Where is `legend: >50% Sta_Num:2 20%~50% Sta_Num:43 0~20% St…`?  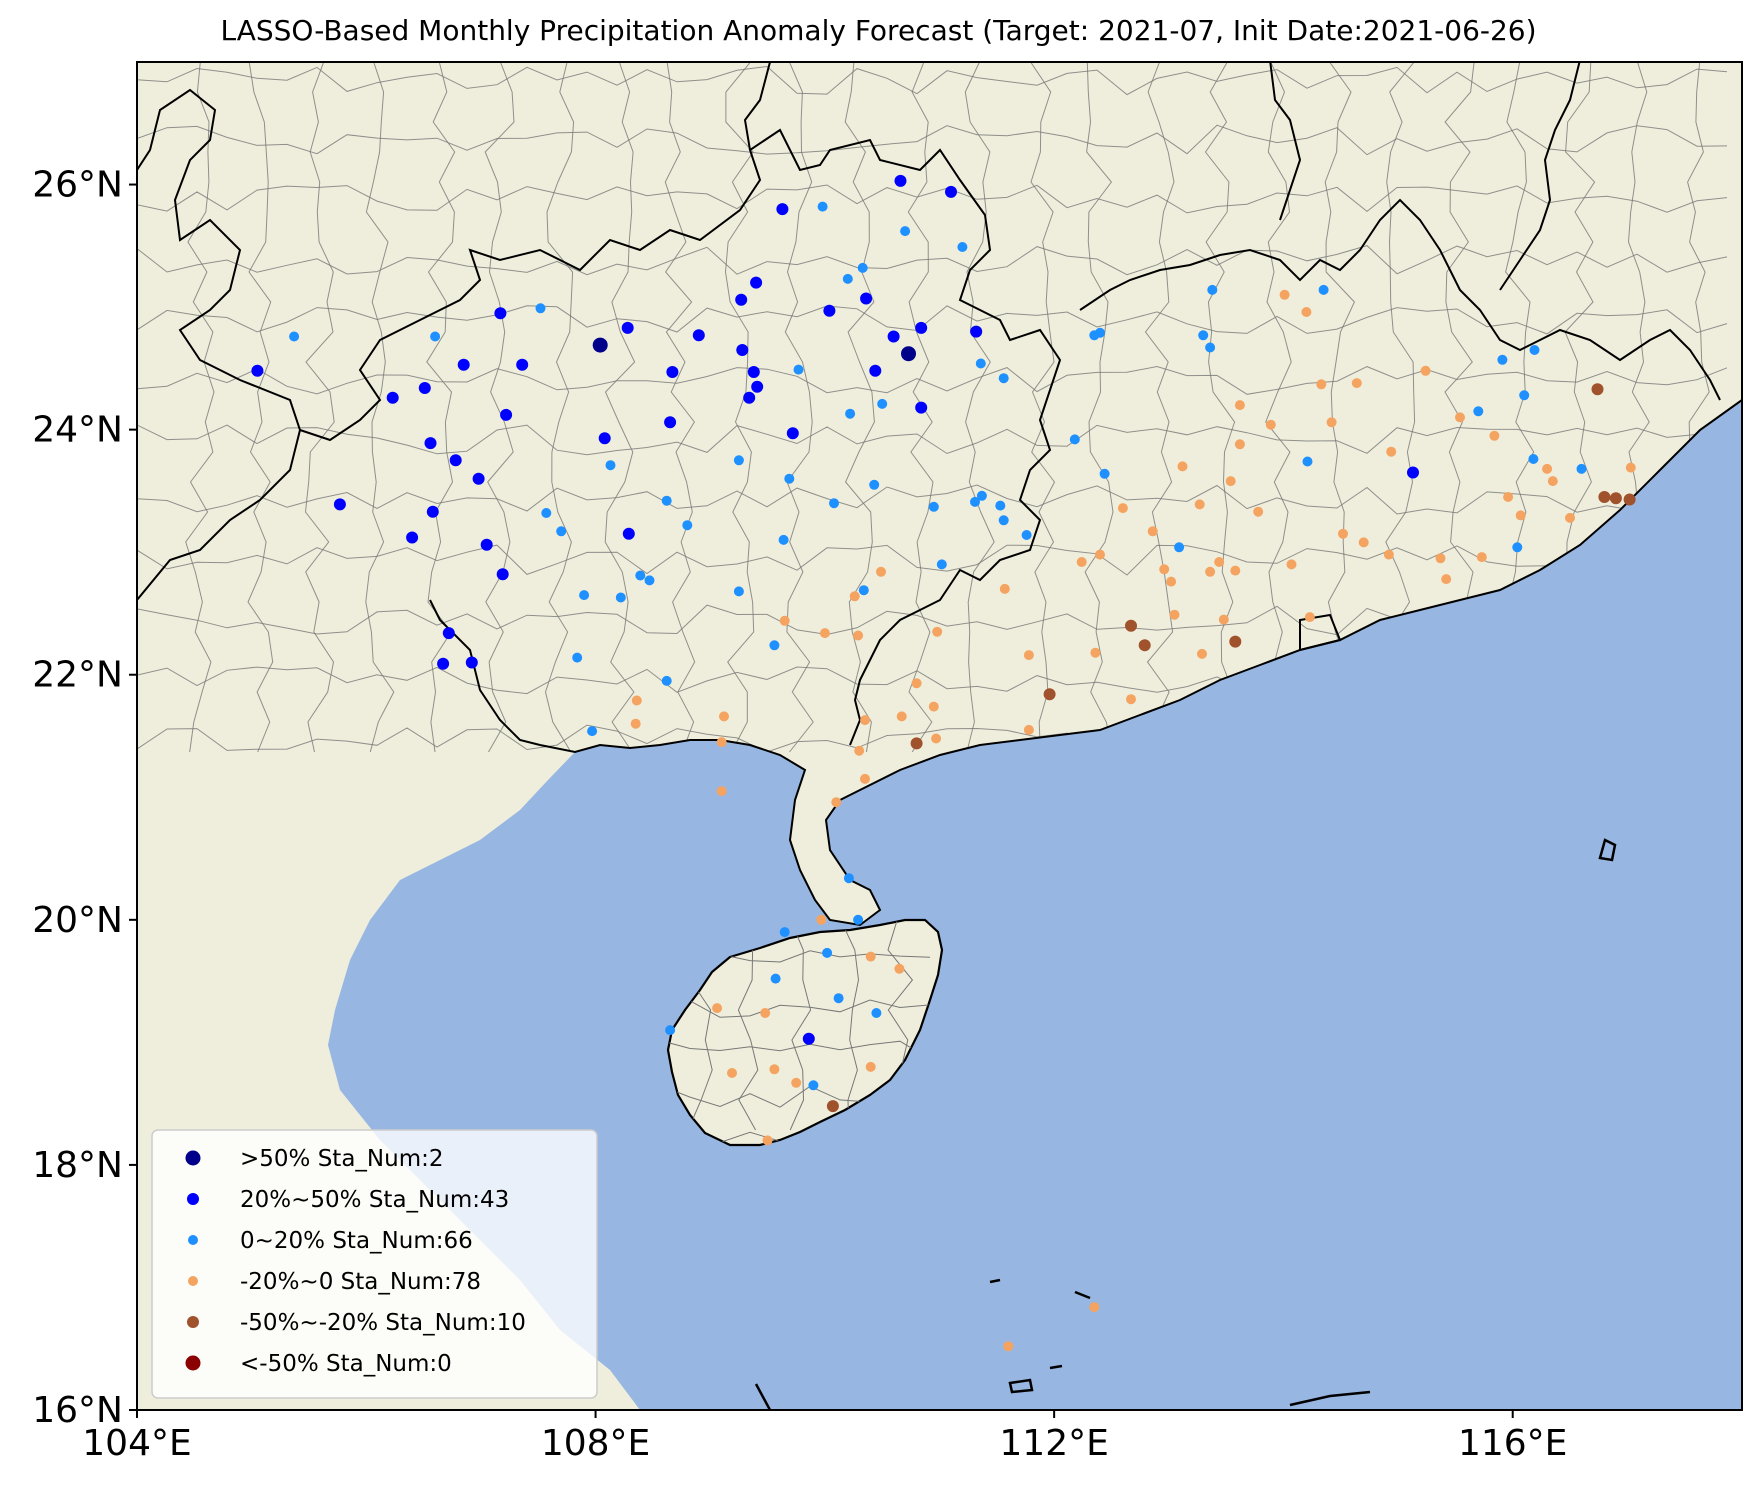 legend: >50% Sta_Num:2 20%~50% Sta_Num:43 0~20% St… is located at coordinates (374, 1264).